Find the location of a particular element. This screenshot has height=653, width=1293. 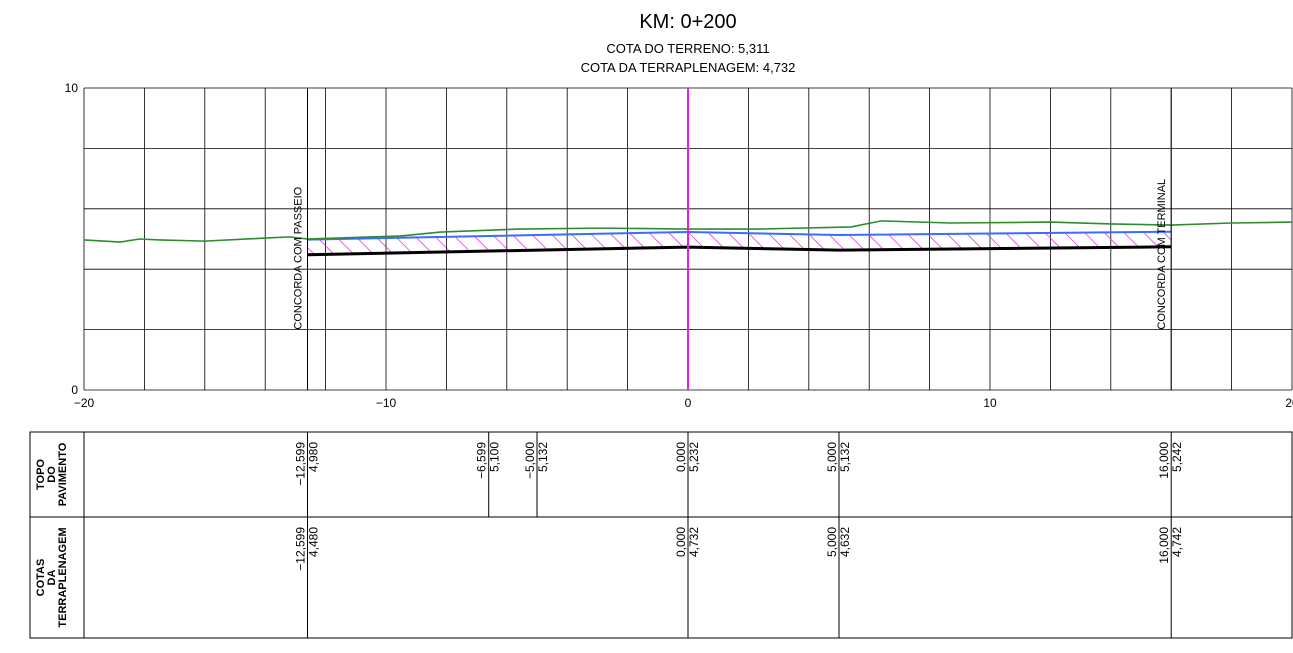

elevation: 5,100 is located at coordinates (495, 457).